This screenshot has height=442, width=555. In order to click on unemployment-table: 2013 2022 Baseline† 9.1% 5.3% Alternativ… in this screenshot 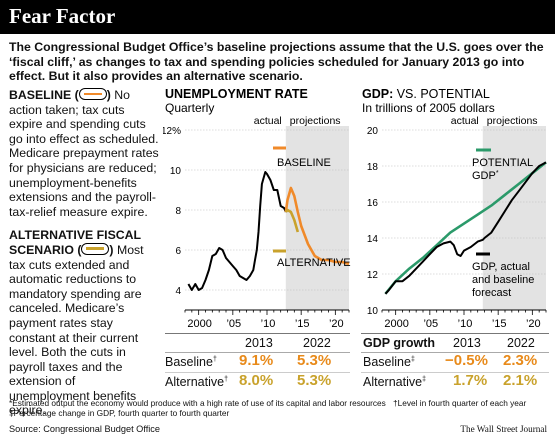, I will do `click(257, 363)`.